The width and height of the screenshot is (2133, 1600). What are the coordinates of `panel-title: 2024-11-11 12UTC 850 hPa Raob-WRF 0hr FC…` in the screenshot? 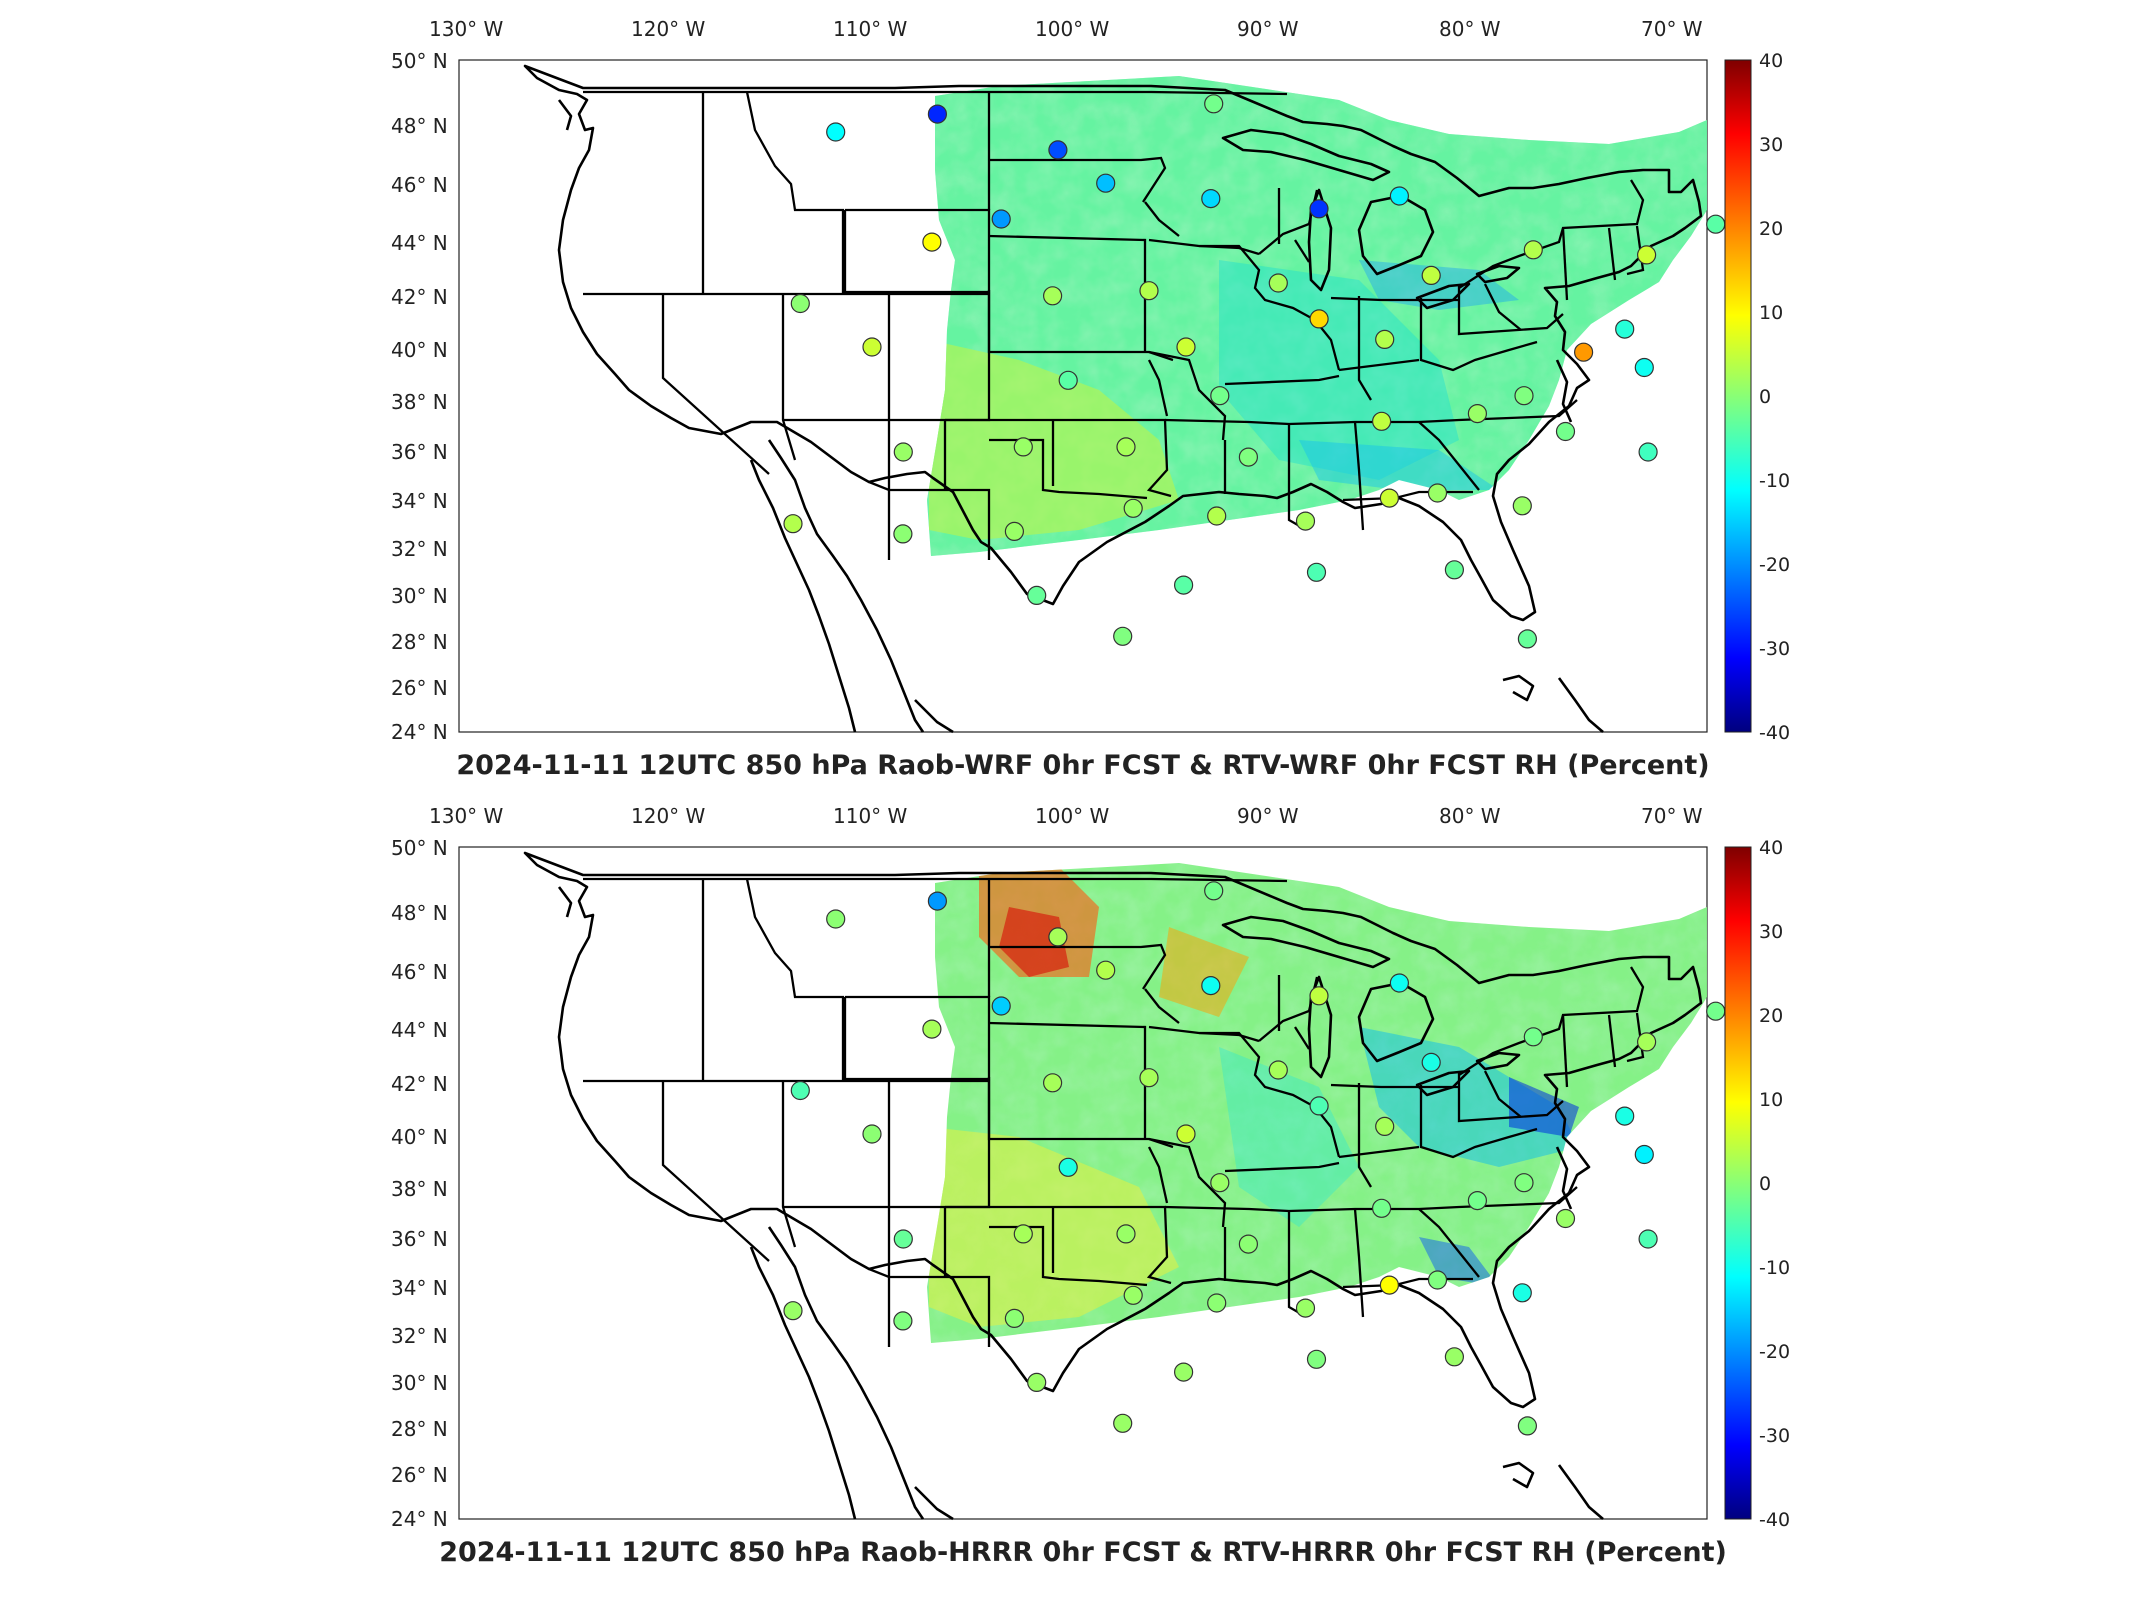 It's located at (1082, 765).